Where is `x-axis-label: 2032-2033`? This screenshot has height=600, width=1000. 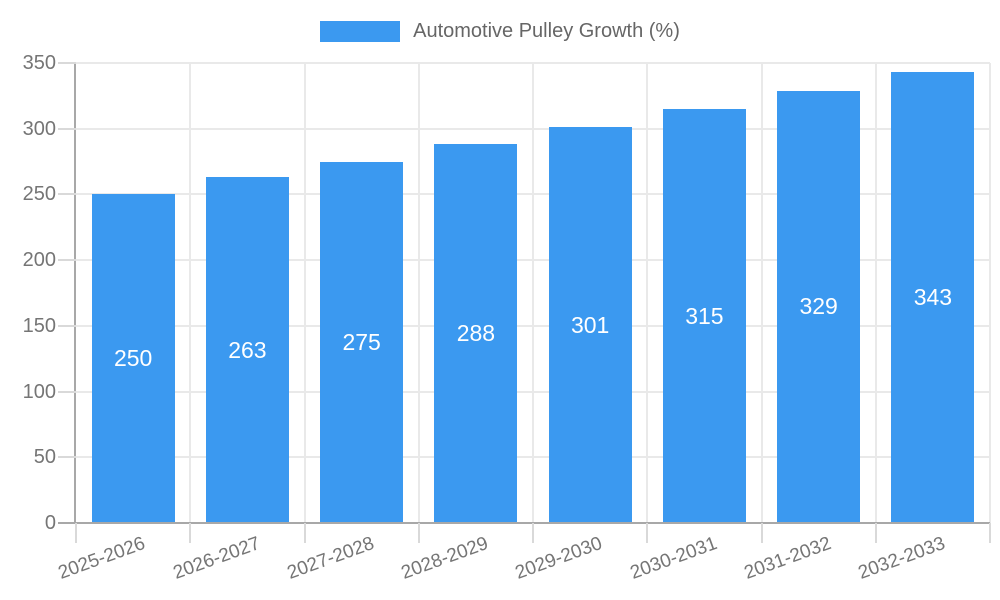
x-axis-label: 2032-2033 is located at coordinates (902, 558).